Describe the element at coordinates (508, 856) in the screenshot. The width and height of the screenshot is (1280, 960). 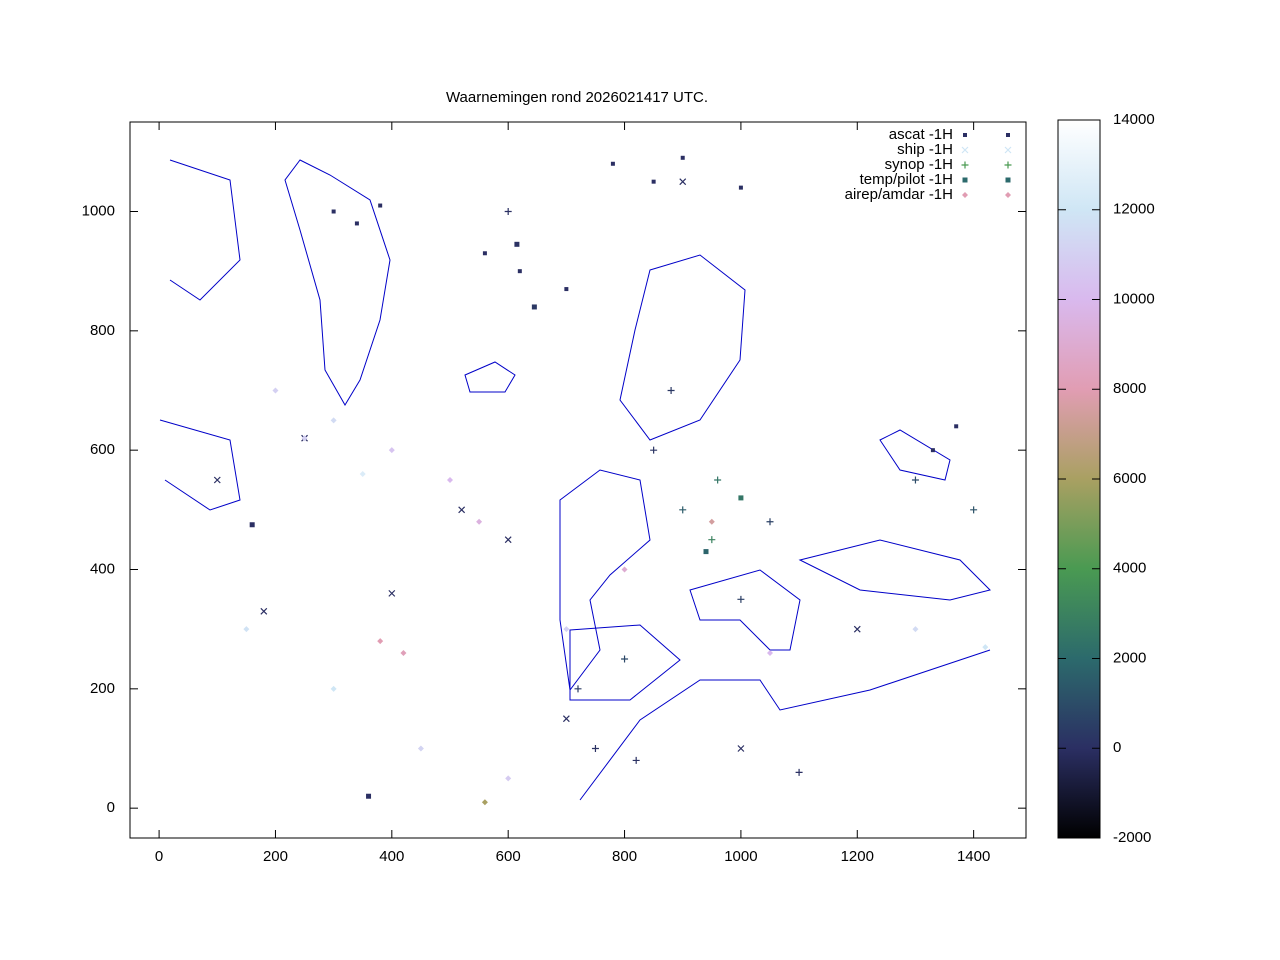
I see `x-tick-label: 600` at that location.